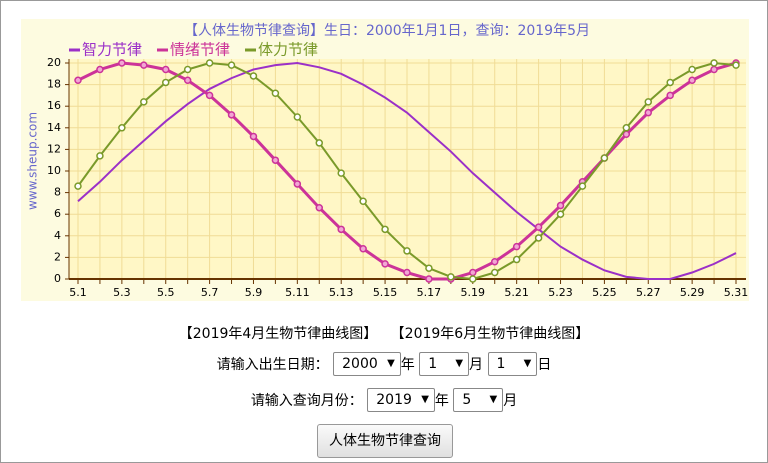 The width and height of the screenshot is (768, 463). What do you see at coordinates (78, 292) in the screenshot?
I see `x-tick-label: 5.1` at bounding box center [78, 292].